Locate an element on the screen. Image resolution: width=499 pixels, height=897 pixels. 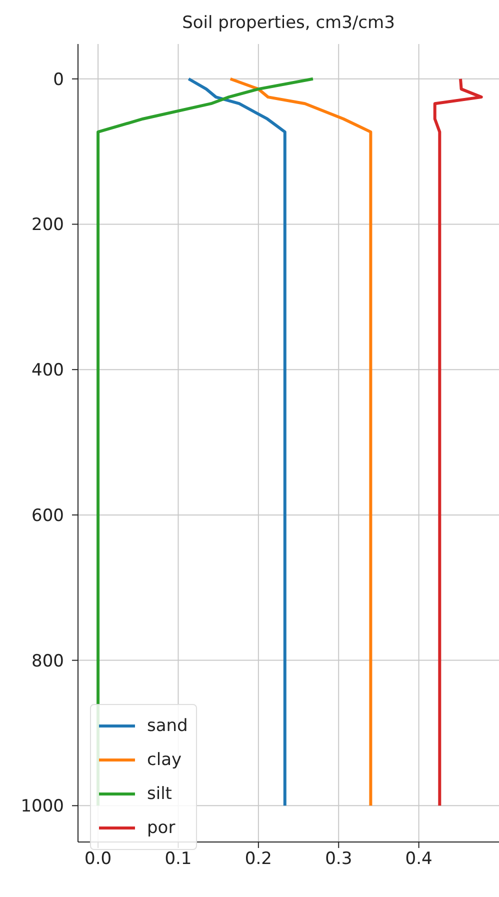
chart-title: Soil properties, cm3/cm3 is located at coordinates (288, 23).